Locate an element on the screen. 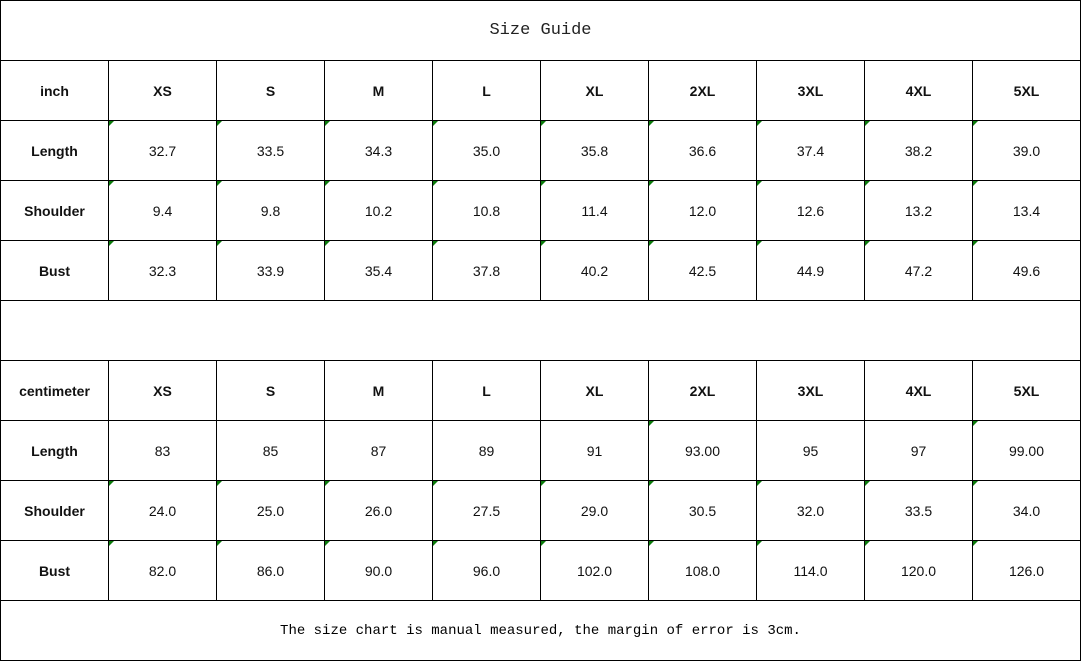  value-cell: 34.0 is located at coordinates (1026, 510).